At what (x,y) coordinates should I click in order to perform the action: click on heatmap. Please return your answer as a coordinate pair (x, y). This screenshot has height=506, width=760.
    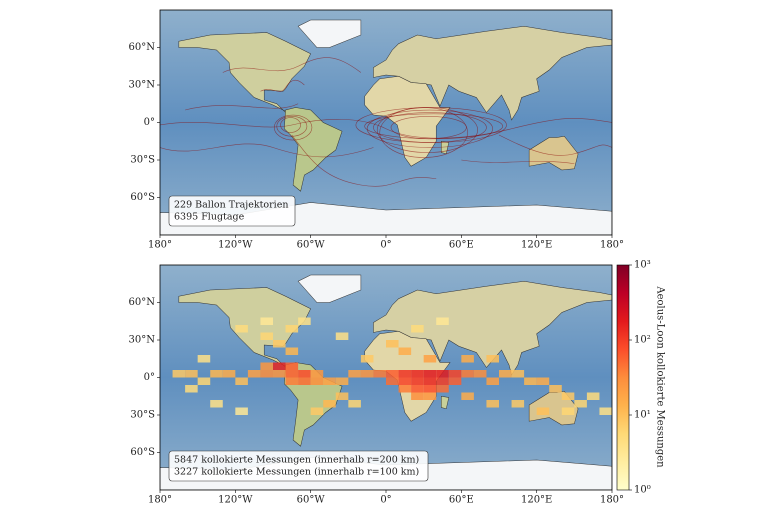
    Looking at the image, I should click on (392, 366).